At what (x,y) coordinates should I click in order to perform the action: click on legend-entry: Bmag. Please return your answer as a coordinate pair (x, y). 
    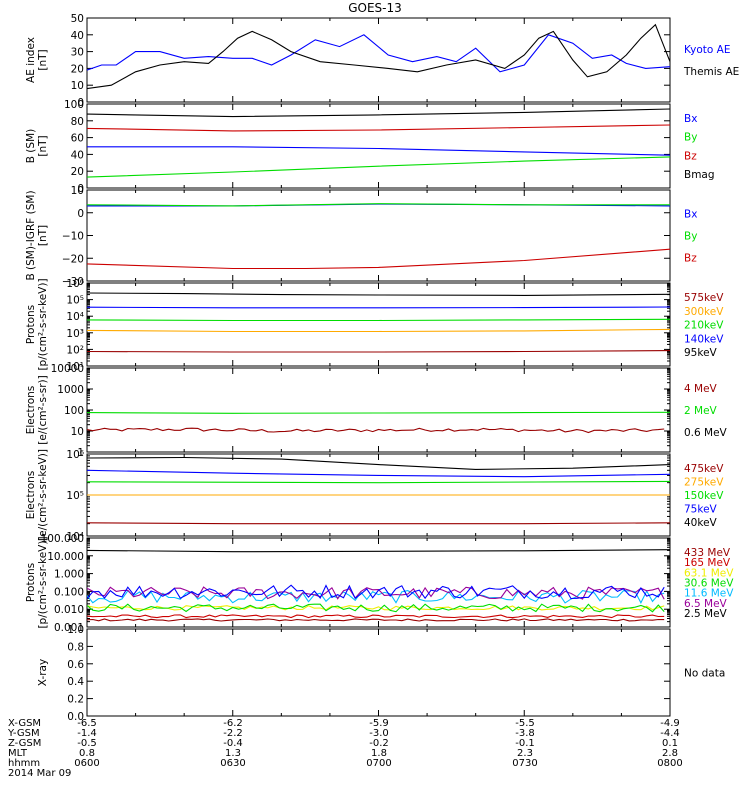
    Looking at the image, I should click on (699, 175).